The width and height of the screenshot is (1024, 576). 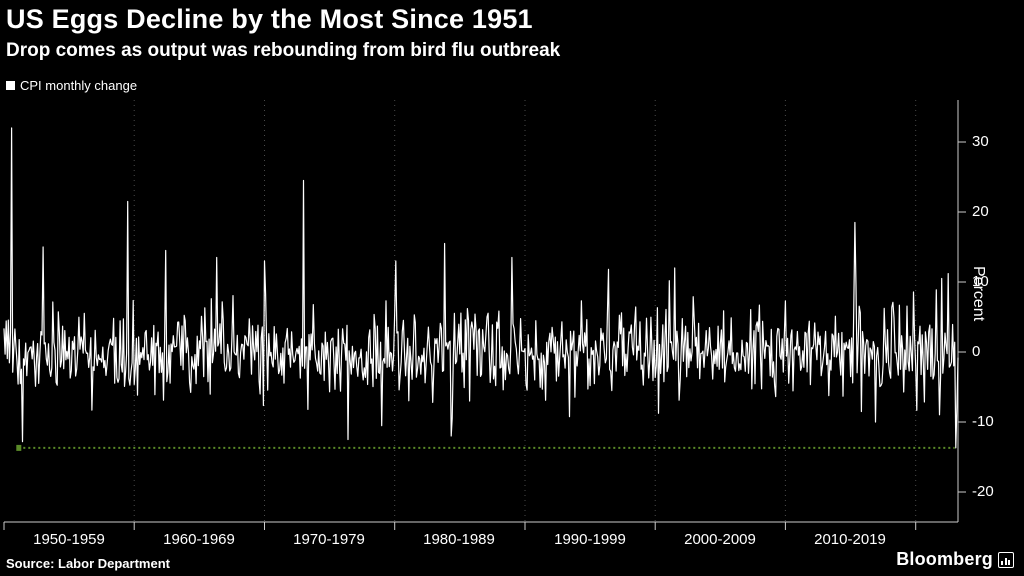 I want to click on legend-swatch-icon, so click(x=10, y=85).